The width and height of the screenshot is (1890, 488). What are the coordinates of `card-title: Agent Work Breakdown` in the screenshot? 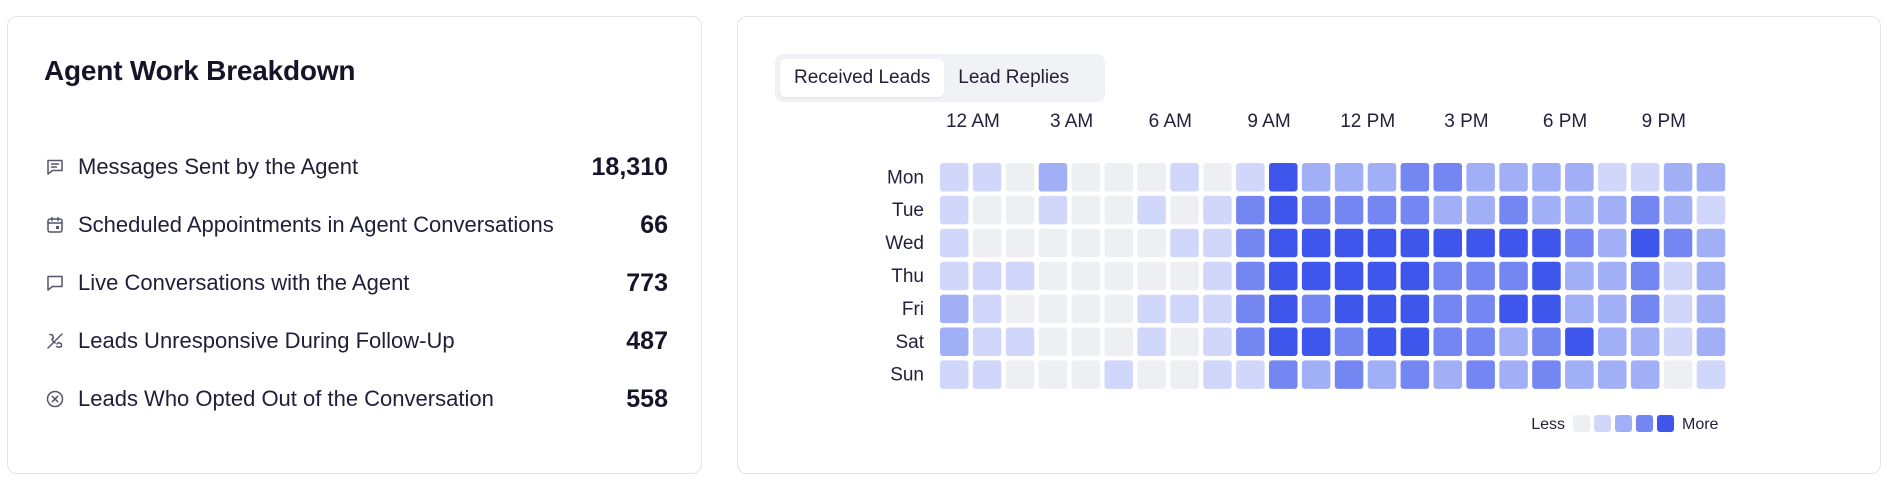 It's located at (200, 70).